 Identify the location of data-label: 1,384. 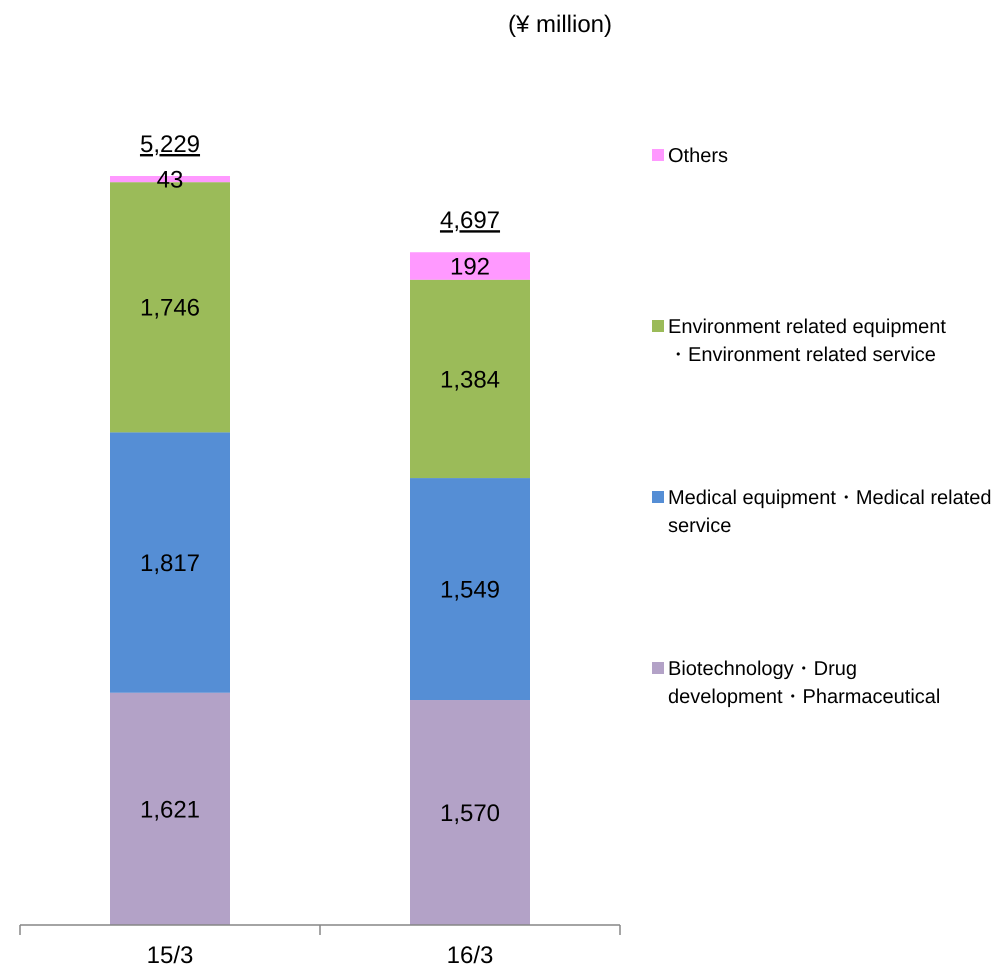
(470, 380).